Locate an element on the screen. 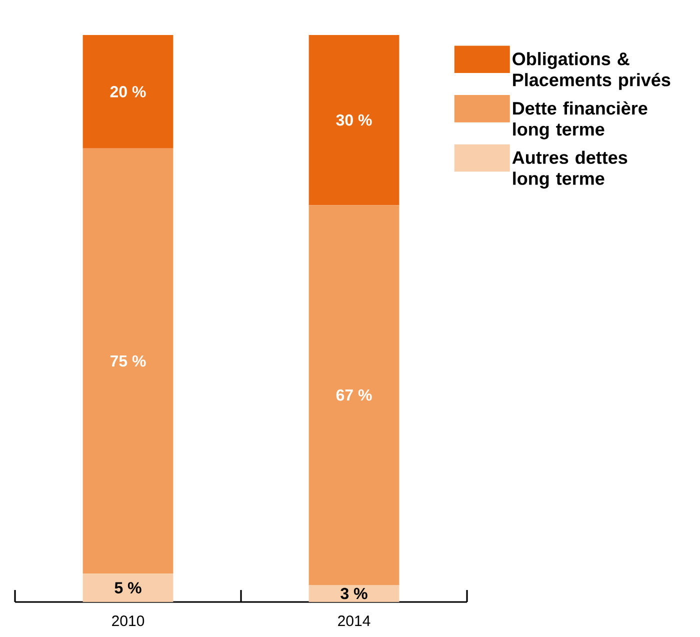  data-label: 3 % is located at coordinates (354, 594).